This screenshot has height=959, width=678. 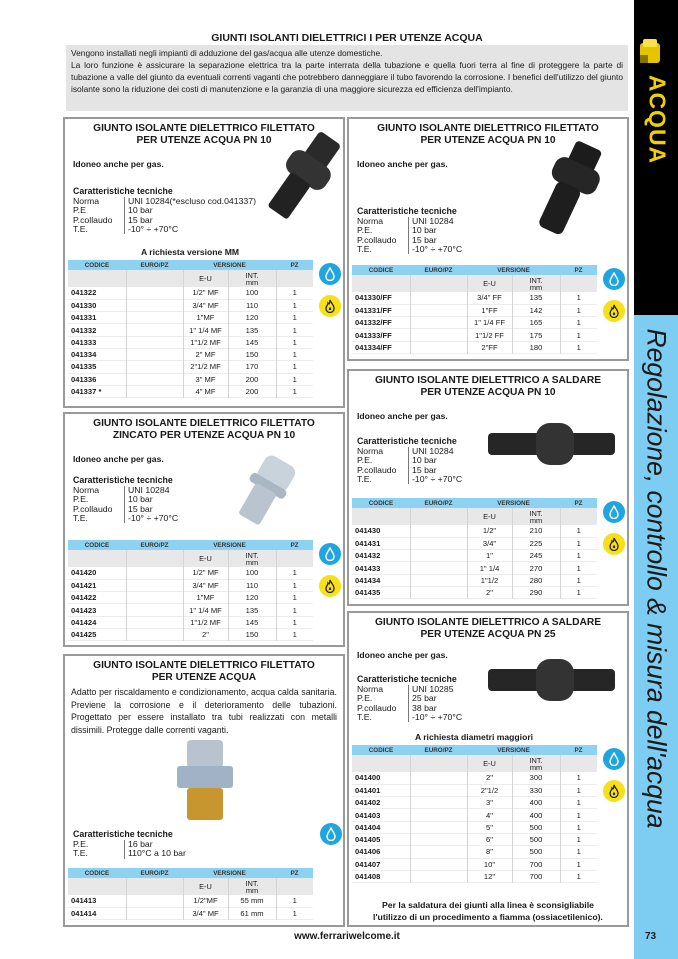 I want to click on code-cell: 041334, so click(x=97, y=354).